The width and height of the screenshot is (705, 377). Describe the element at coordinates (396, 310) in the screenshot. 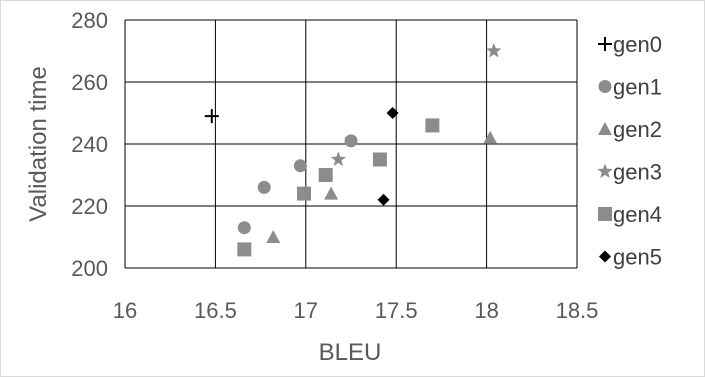

I see `x-tick-label: 17.5` at that location.